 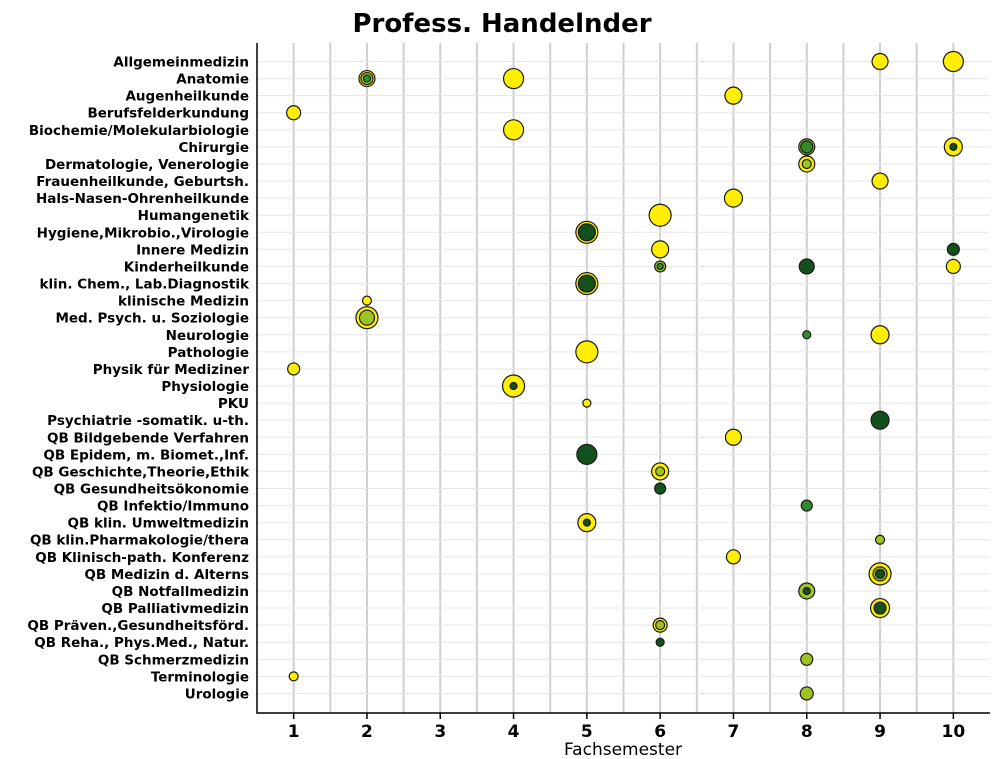 What do you see at coordinates (192, 250) in the screenshot?
I see `y-tick-label: Innere Medizin` at bounding box center [192, 250].